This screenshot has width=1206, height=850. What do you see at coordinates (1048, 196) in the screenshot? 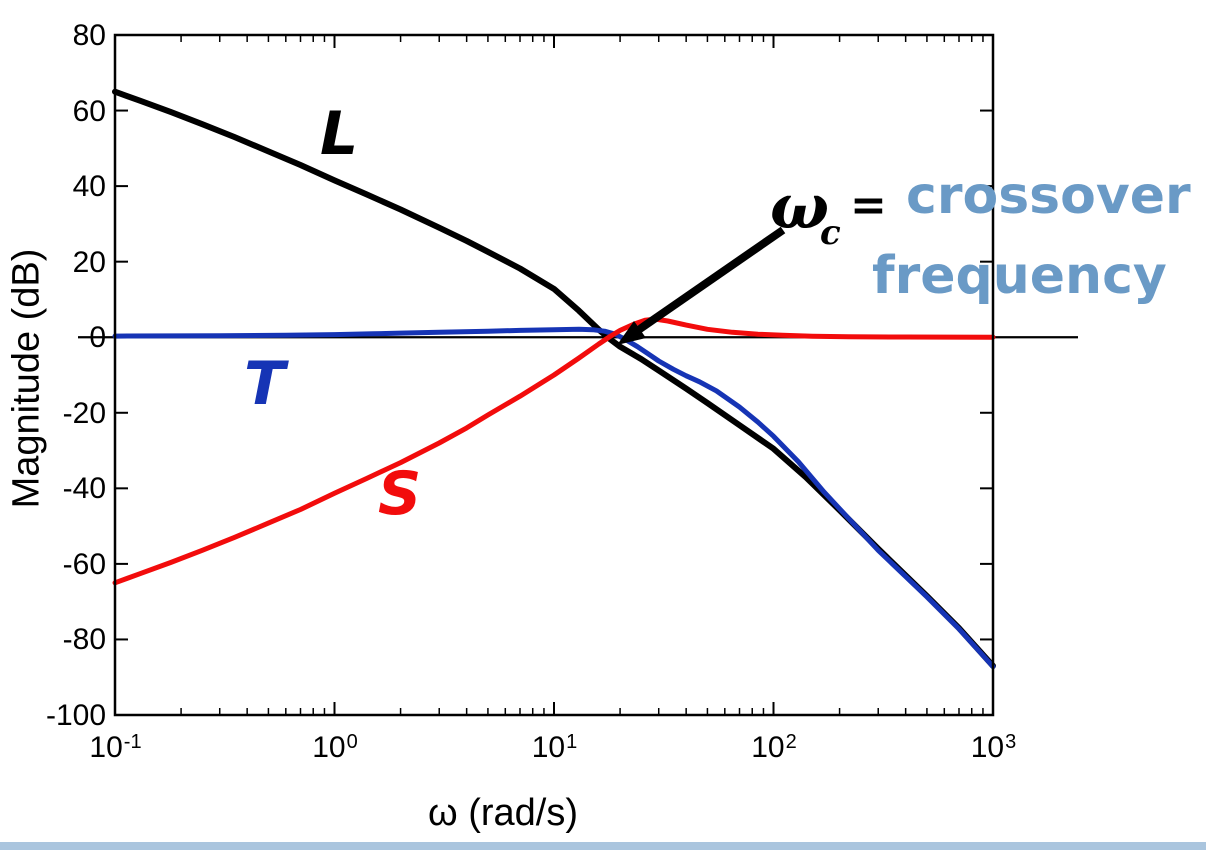
I see `annotation-crossover: crossover` at bounding box center [1048, 196].